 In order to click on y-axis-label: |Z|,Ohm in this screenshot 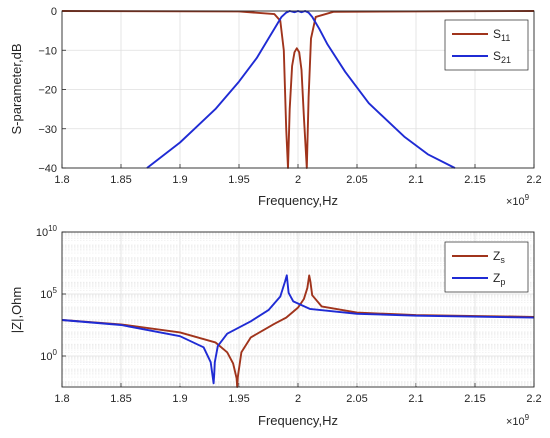, I will do `click(16, 310)`.